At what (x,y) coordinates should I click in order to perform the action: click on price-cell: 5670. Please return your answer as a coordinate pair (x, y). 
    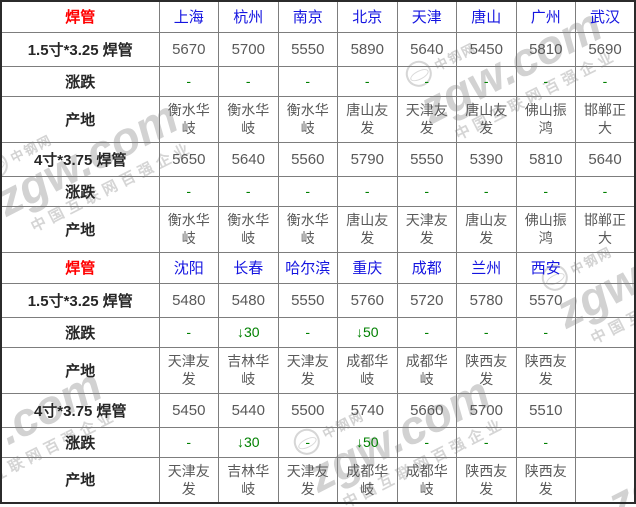
    Looking at the image, I should click on (188, 49).